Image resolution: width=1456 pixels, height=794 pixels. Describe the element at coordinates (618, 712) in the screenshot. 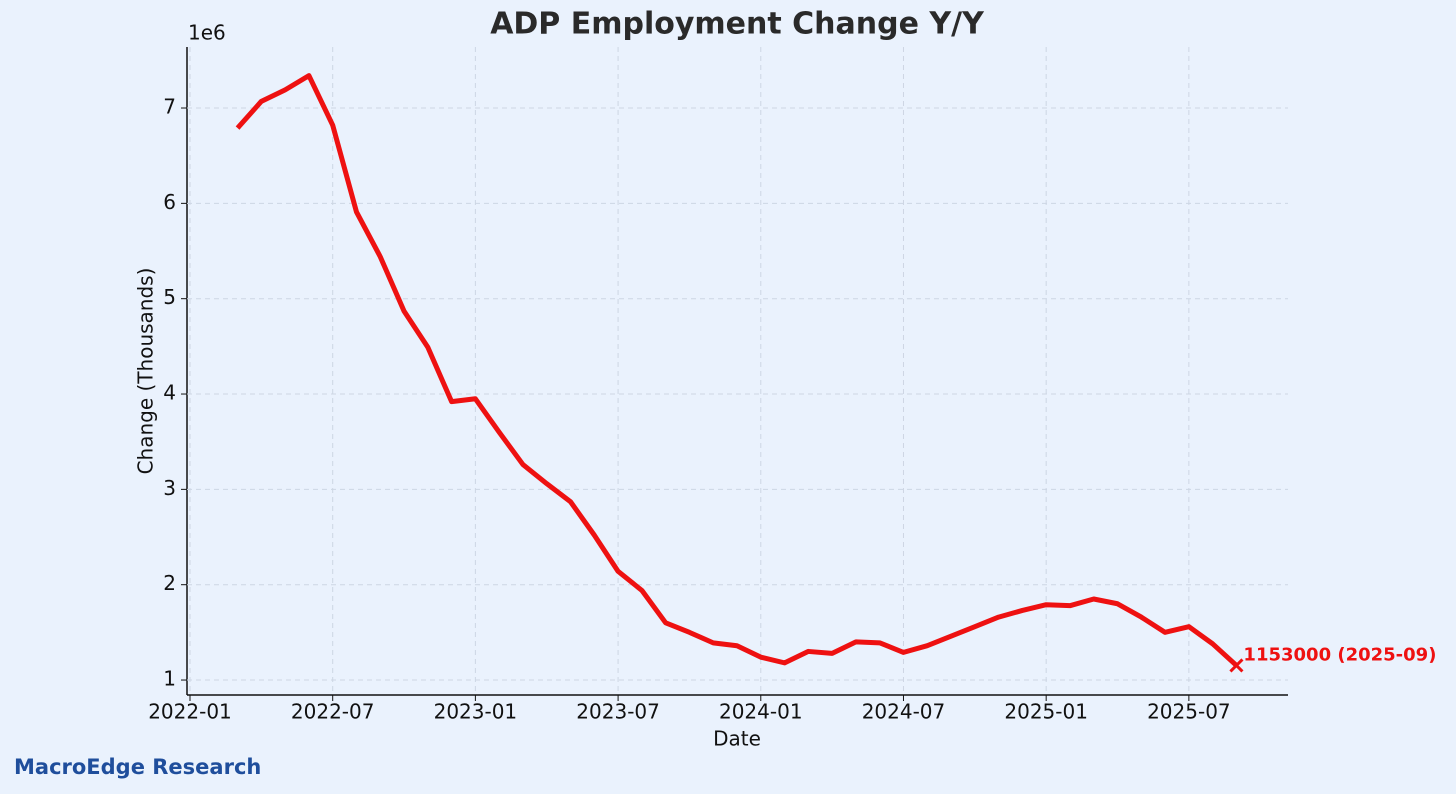

I see `x-tick-label: 2023-07` at that location.